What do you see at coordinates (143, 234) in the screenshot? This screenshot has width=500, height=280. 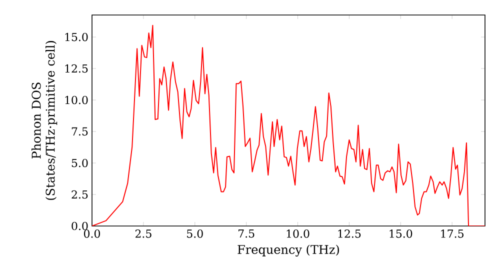 I see `x-tick-label: 2.5` at bounding box center [143, 234].